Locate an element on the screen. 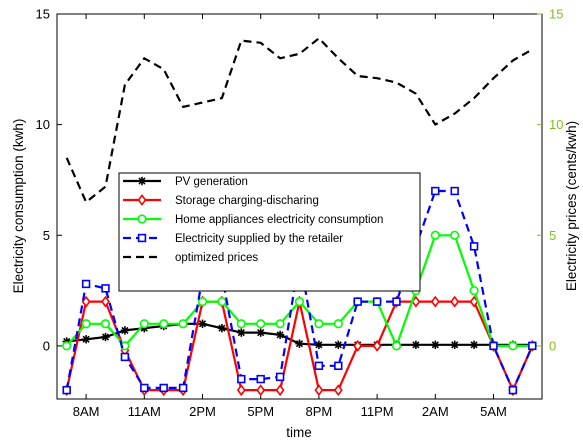  y-axis-title-right: Electricity prices (cents/kwh) is located at coordinates (571, 206).